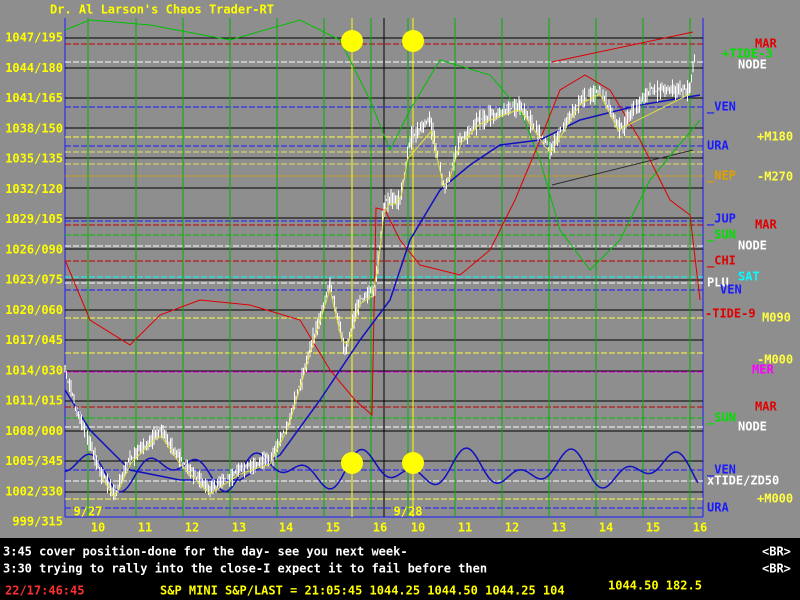  Describe the element at coordinates (34, 219) in the screenshot. I see `y-axis-label: 1029/105` at that location.